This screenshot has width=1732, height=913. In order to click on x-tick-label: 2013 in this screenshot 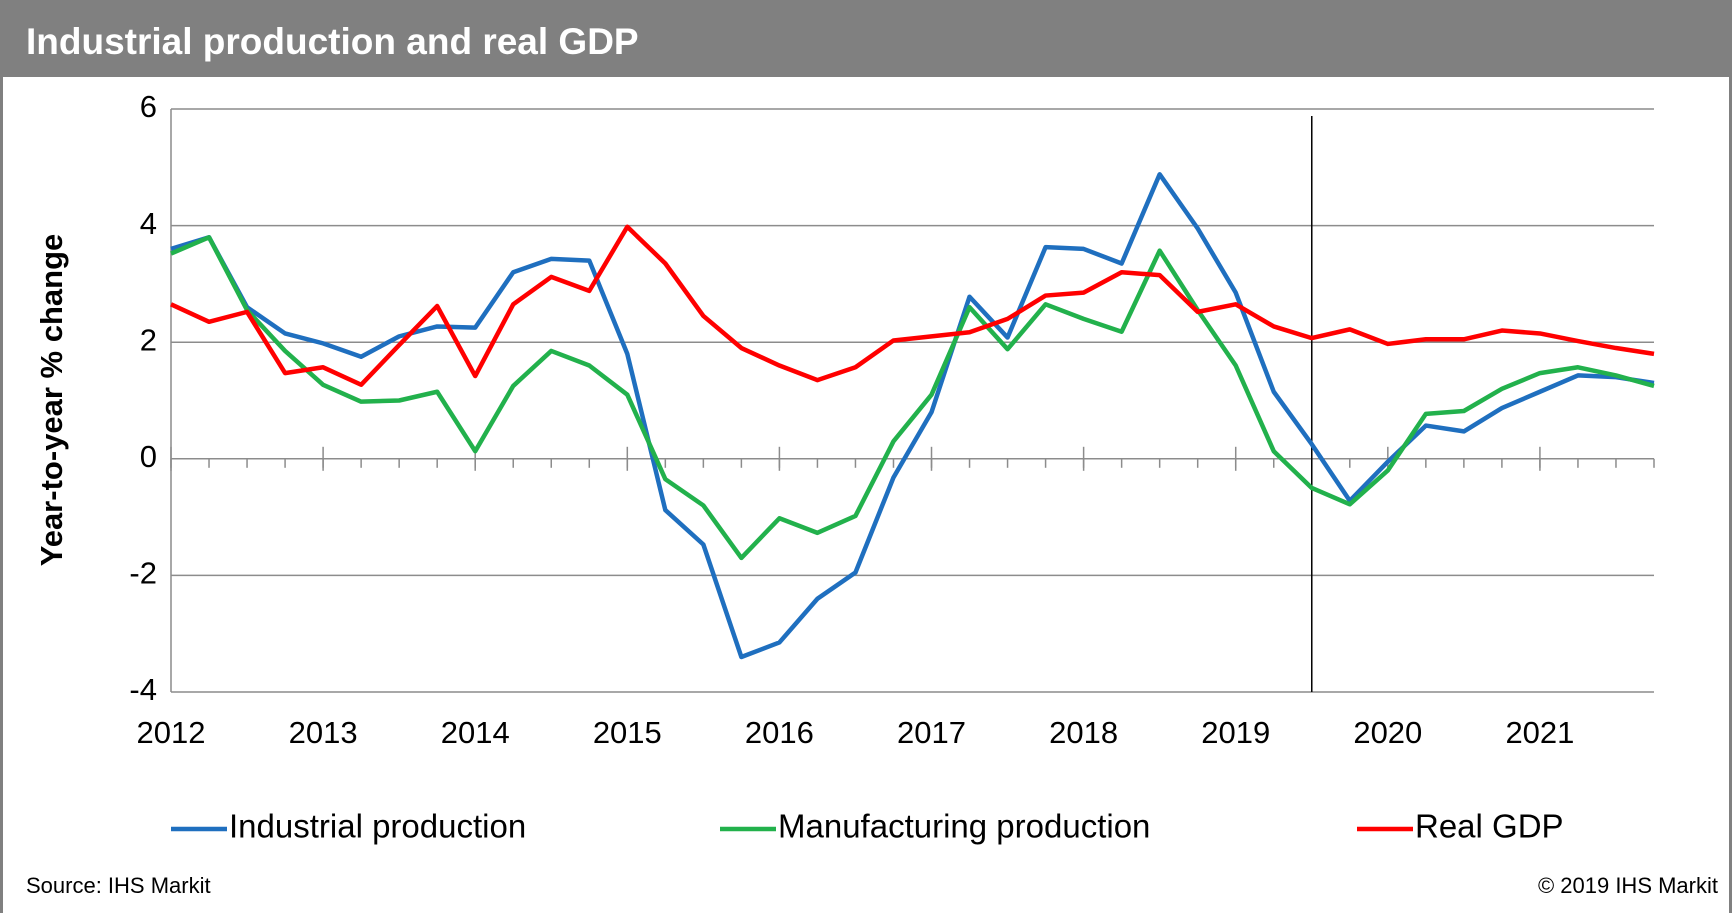, I will do `click(323, 732)`.